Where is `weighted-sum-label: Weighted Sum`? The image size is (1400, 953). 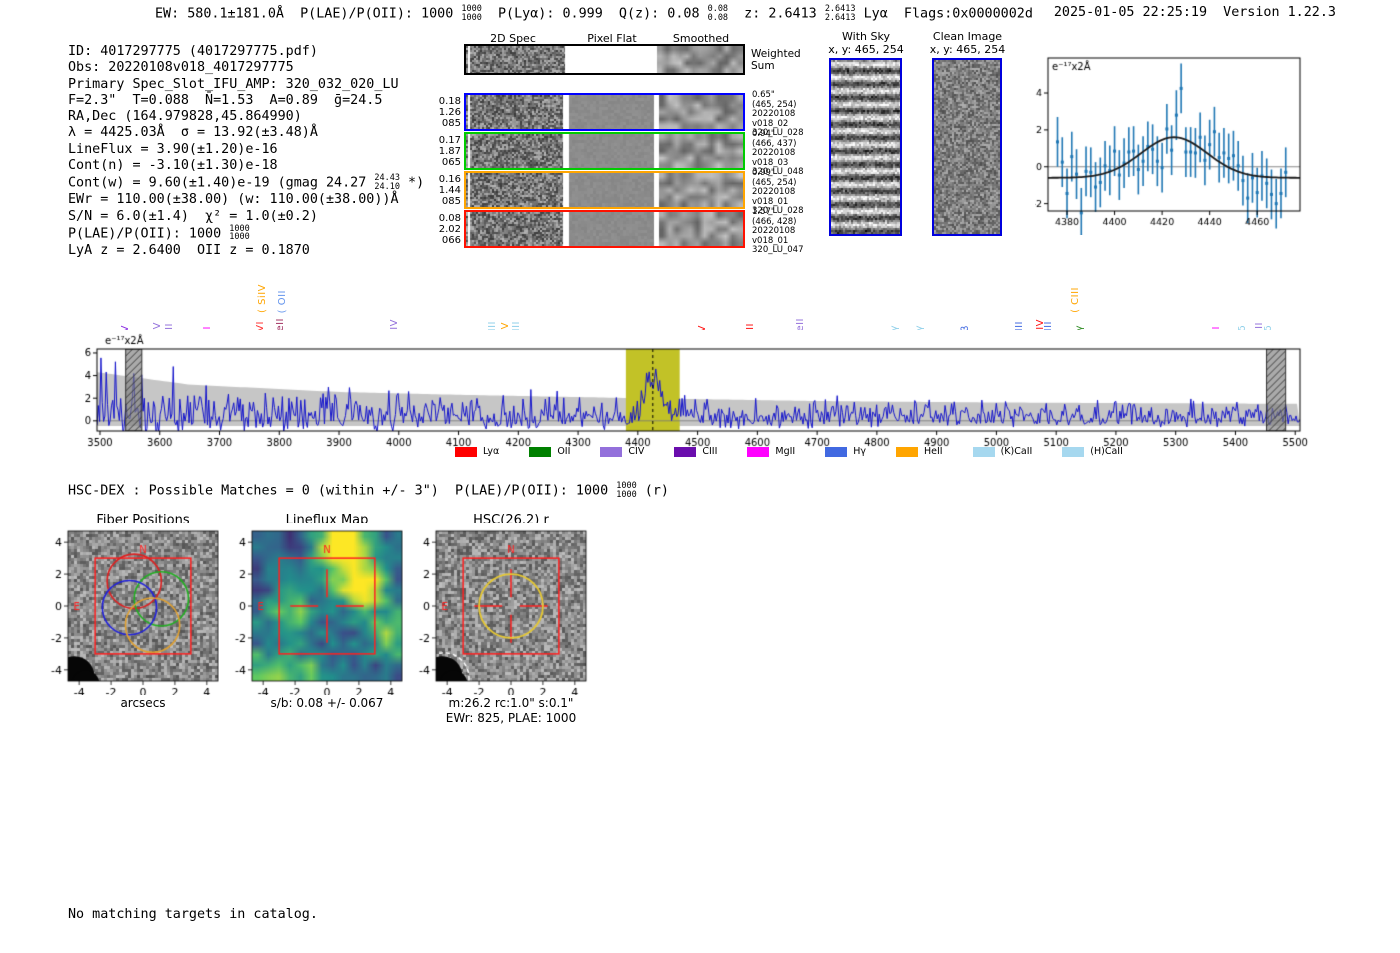
weighted-sum-label: Weighted Sum is located at coordinates (776, 60).